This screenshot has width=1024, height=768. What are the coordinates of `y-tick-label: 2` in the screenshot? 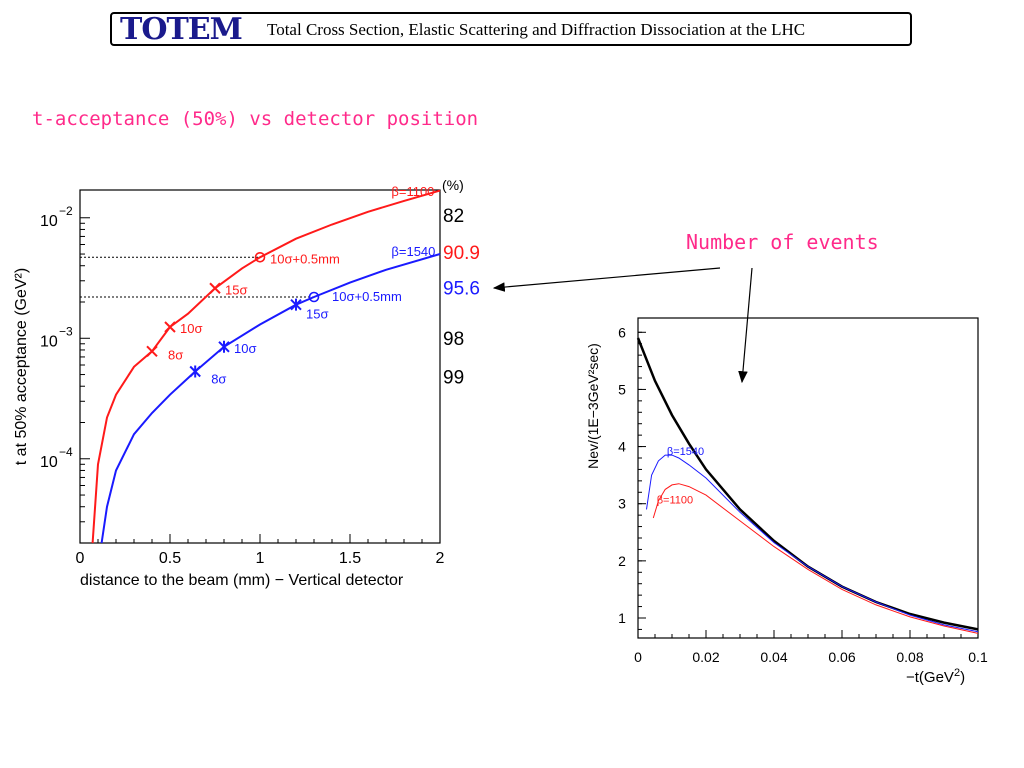 It's located at (622, 561).